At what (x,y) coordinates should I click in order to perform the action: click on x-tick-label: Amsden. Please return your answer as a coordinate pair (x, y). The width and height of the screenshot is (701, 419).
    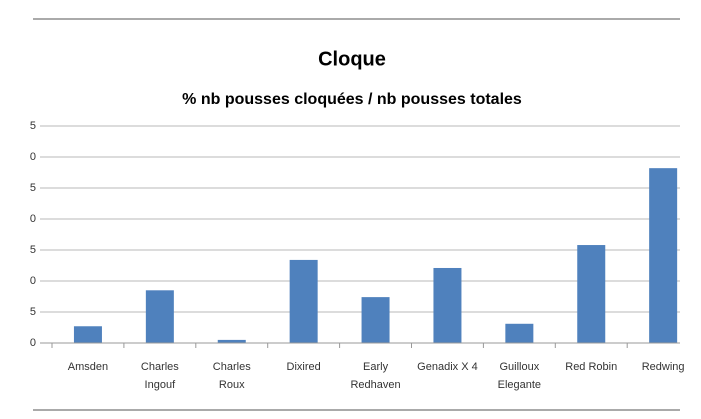
    Looking at the image, I should click on (88, 367).